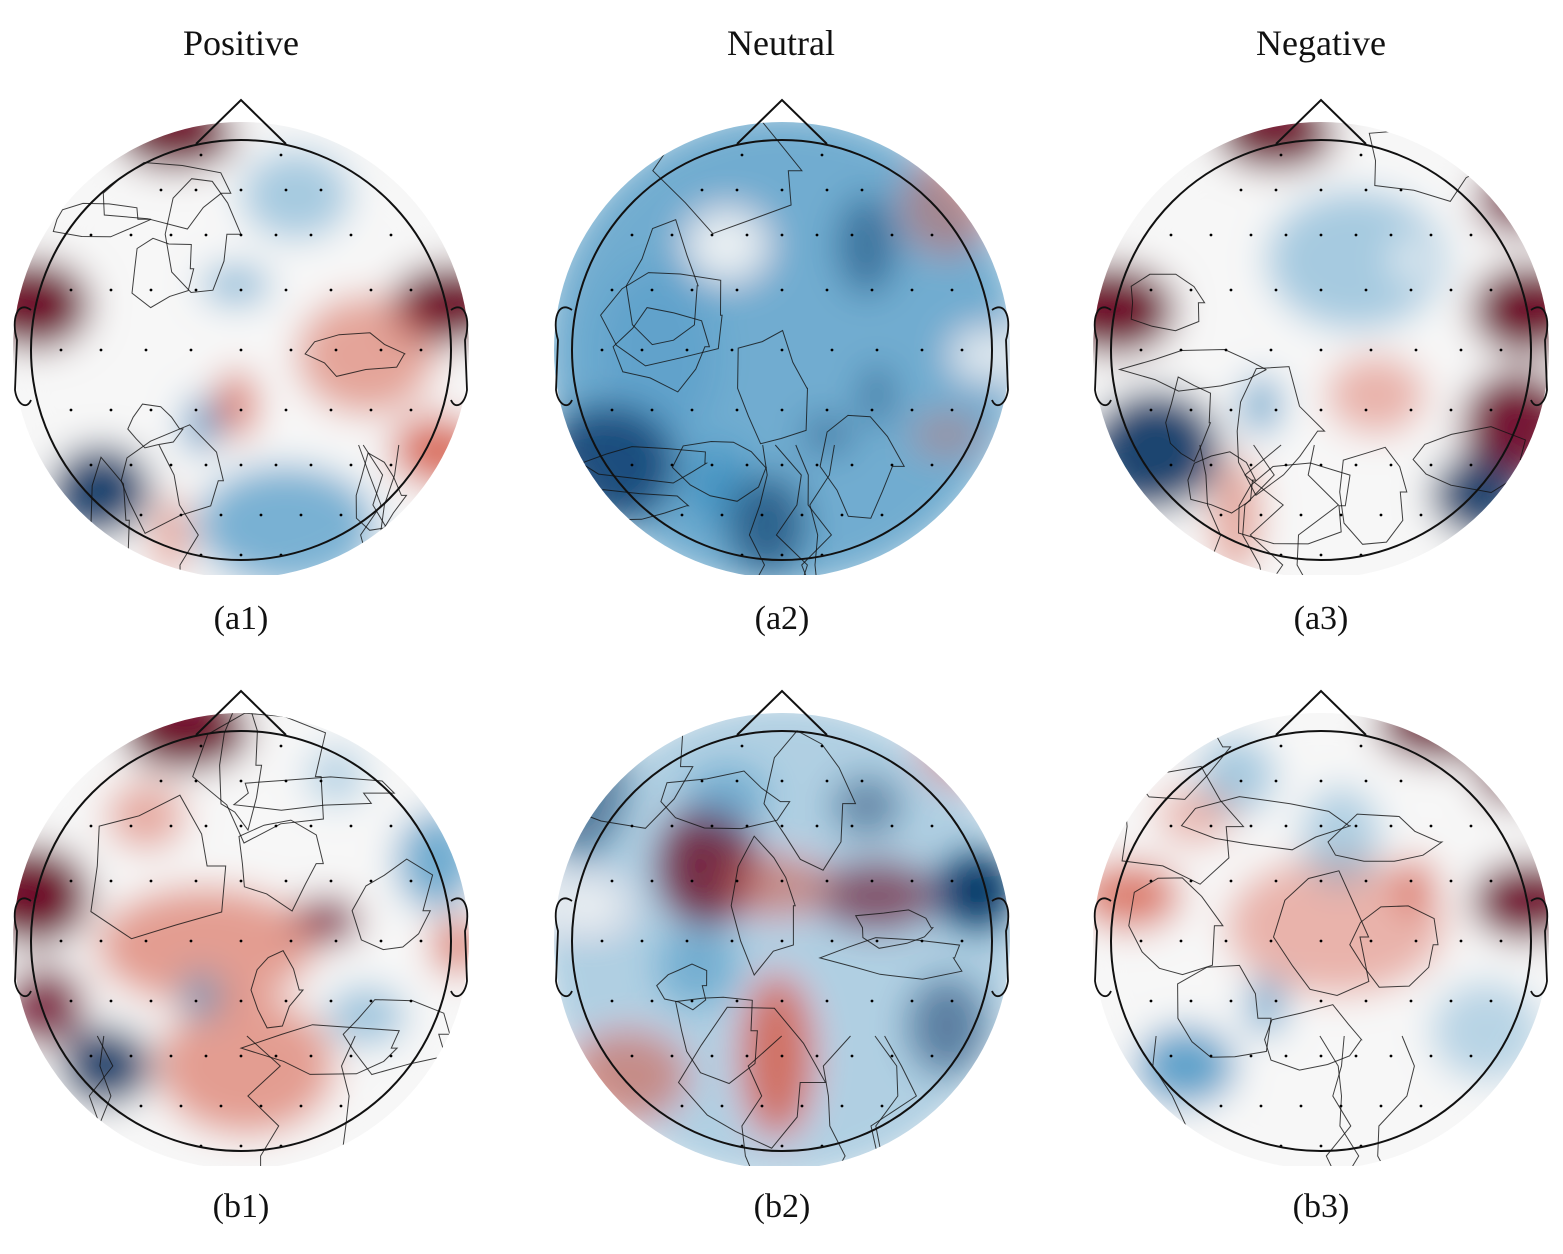 The height and width of the screenshot is (1254, 1563). What do you see at coordinates (781, 43) in the screenshot?
I see `column-header-neutral: Neutral` at bounding box center [781, 43].